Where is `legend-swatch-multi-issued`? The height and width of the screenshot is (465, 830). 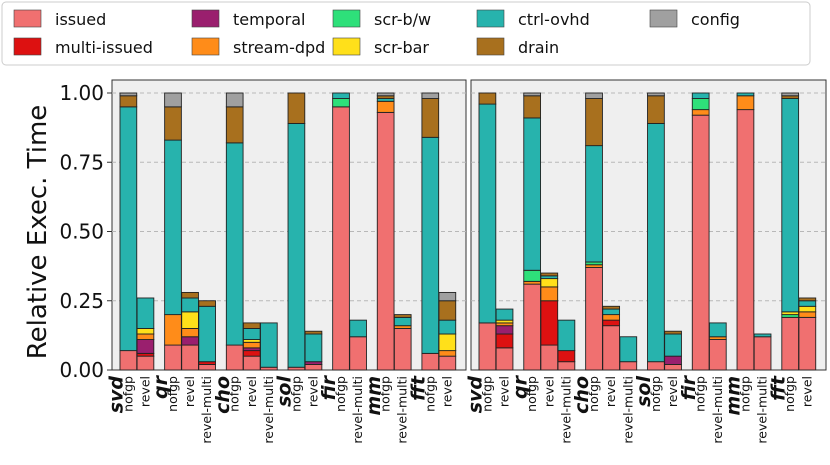 legend-swatch-multi-issued is located at coordinates (27, 46).